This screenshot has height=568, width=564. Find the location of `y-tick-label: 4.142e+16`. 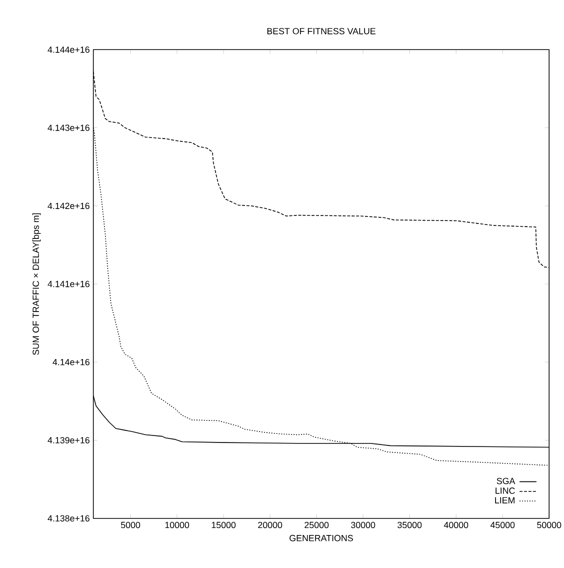

y-tick-label: 4.142e+16 is located at coordinates (69, 206).